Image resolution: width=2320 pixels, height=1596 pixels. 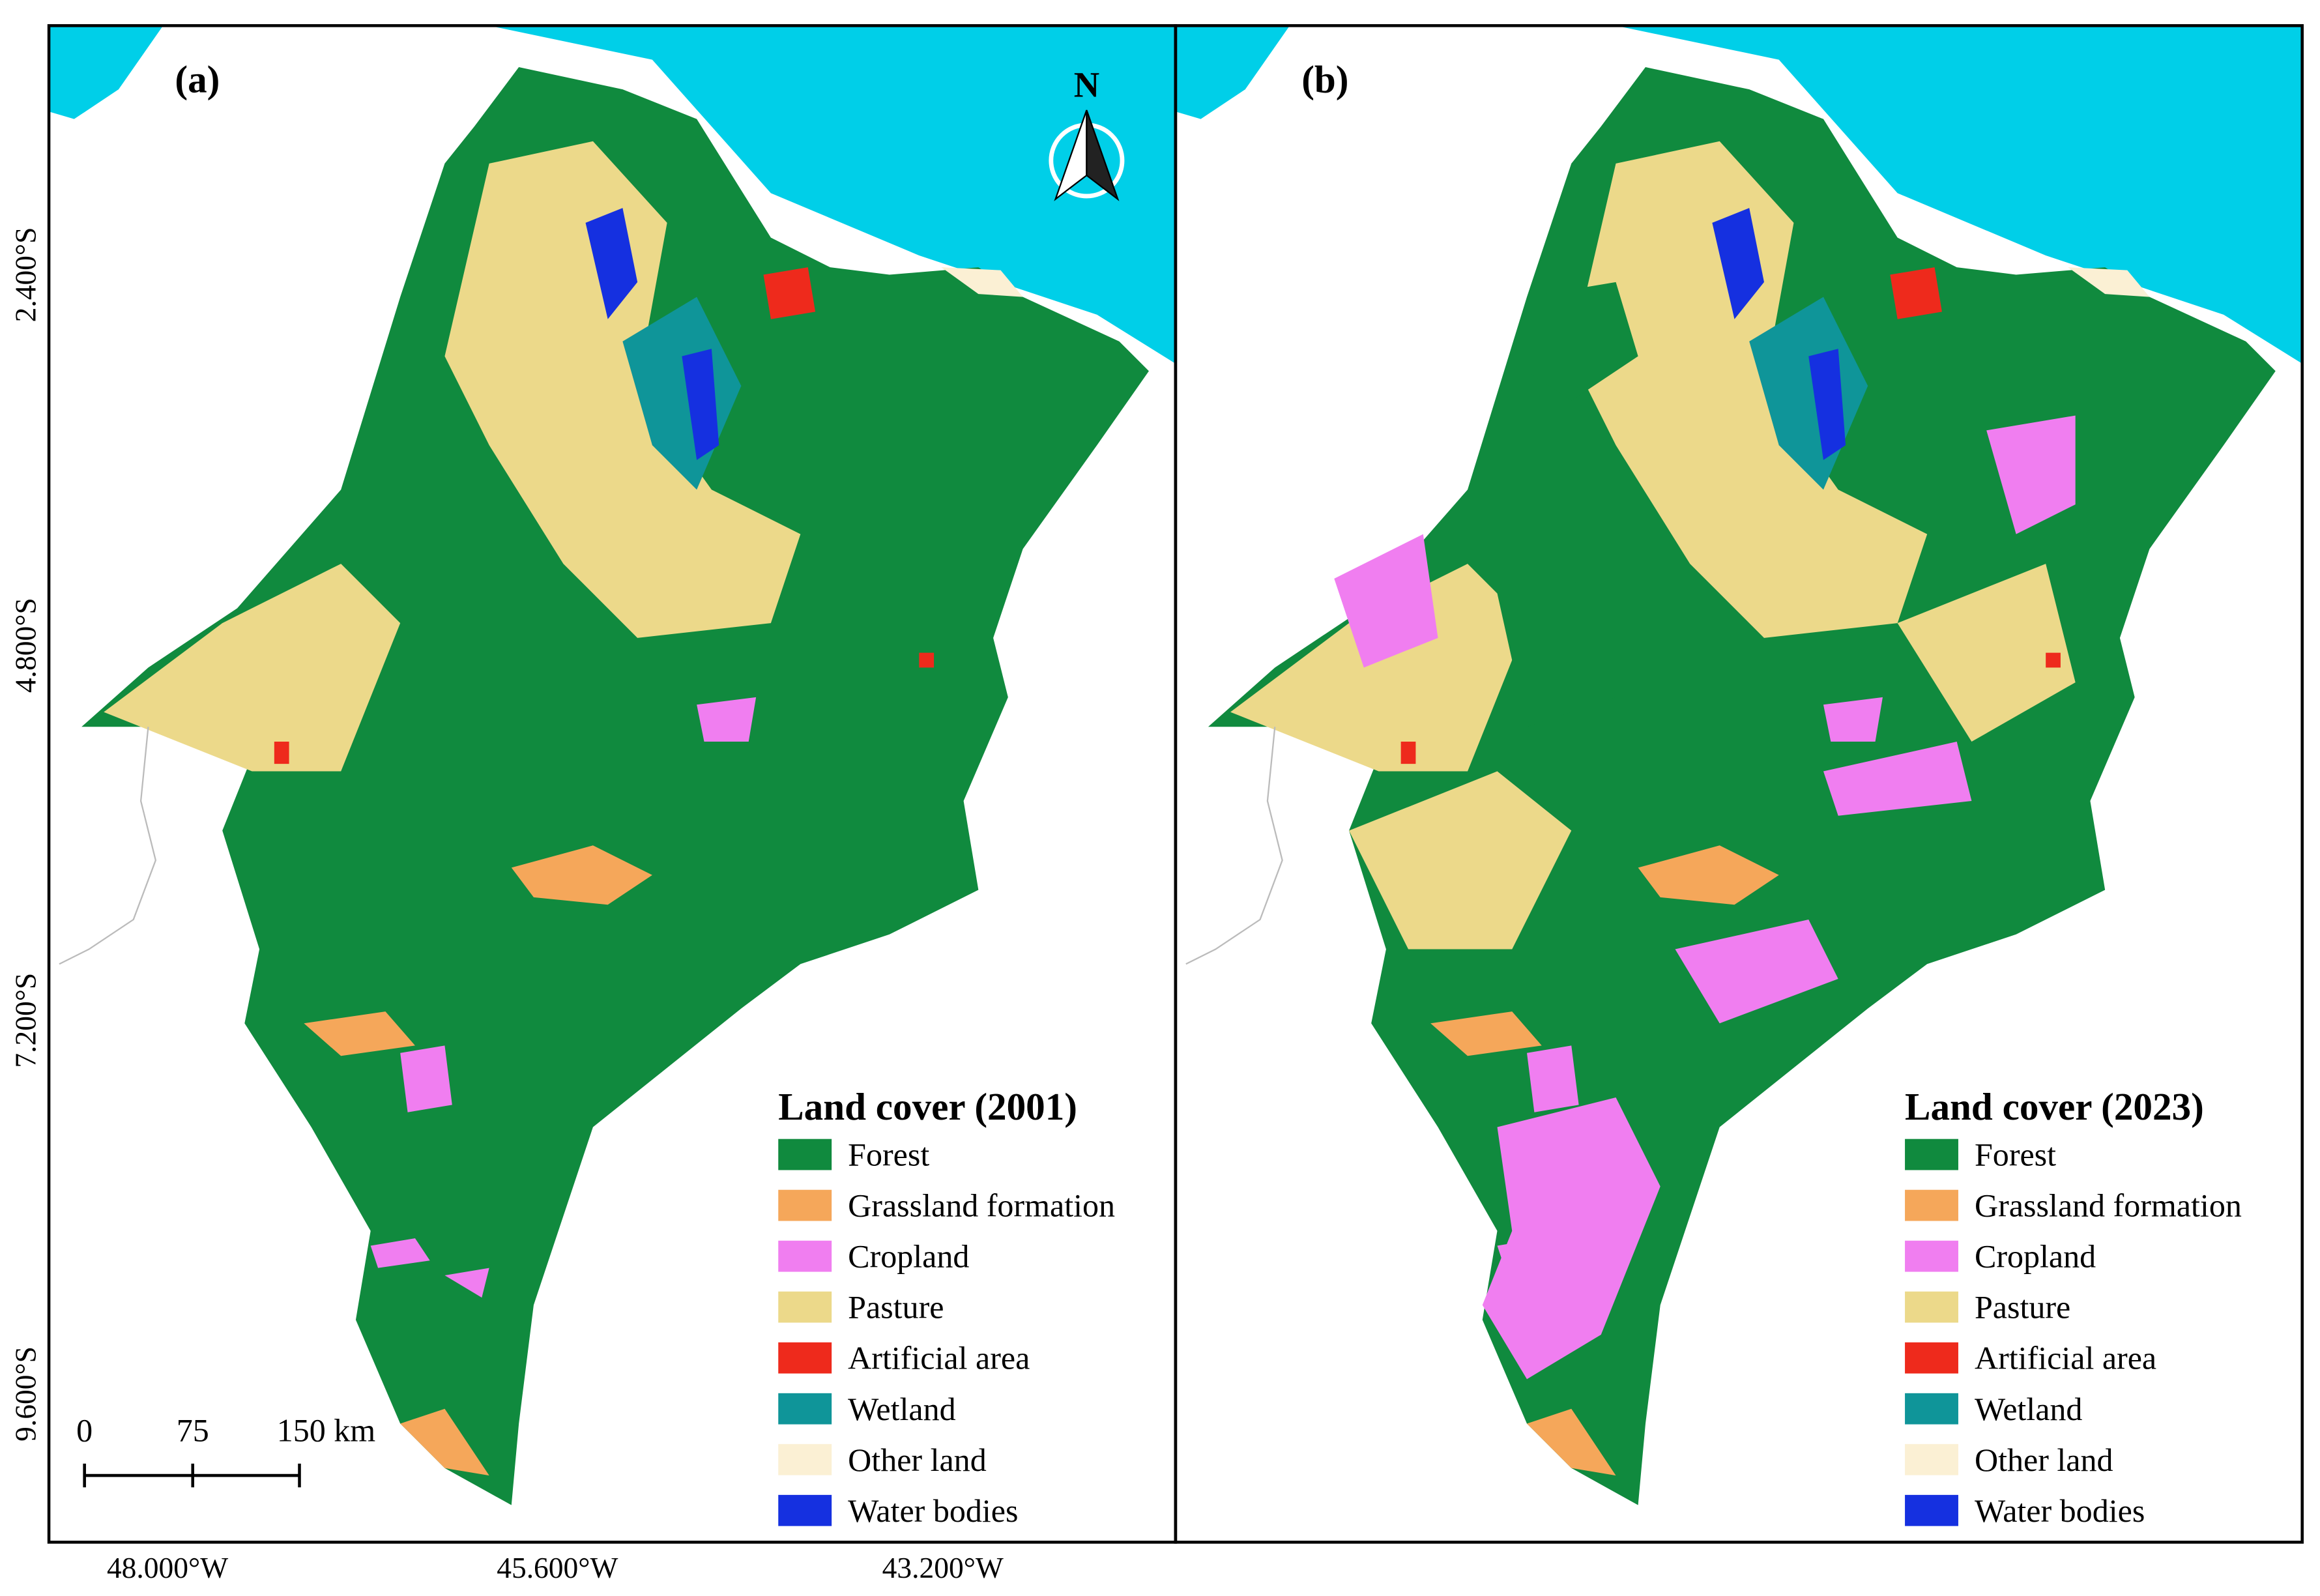 What do you see at coordinates (26, 1020) in the screenshot?
I see `latitude-label: 7.200°S` at bounding box center [26, 1020].